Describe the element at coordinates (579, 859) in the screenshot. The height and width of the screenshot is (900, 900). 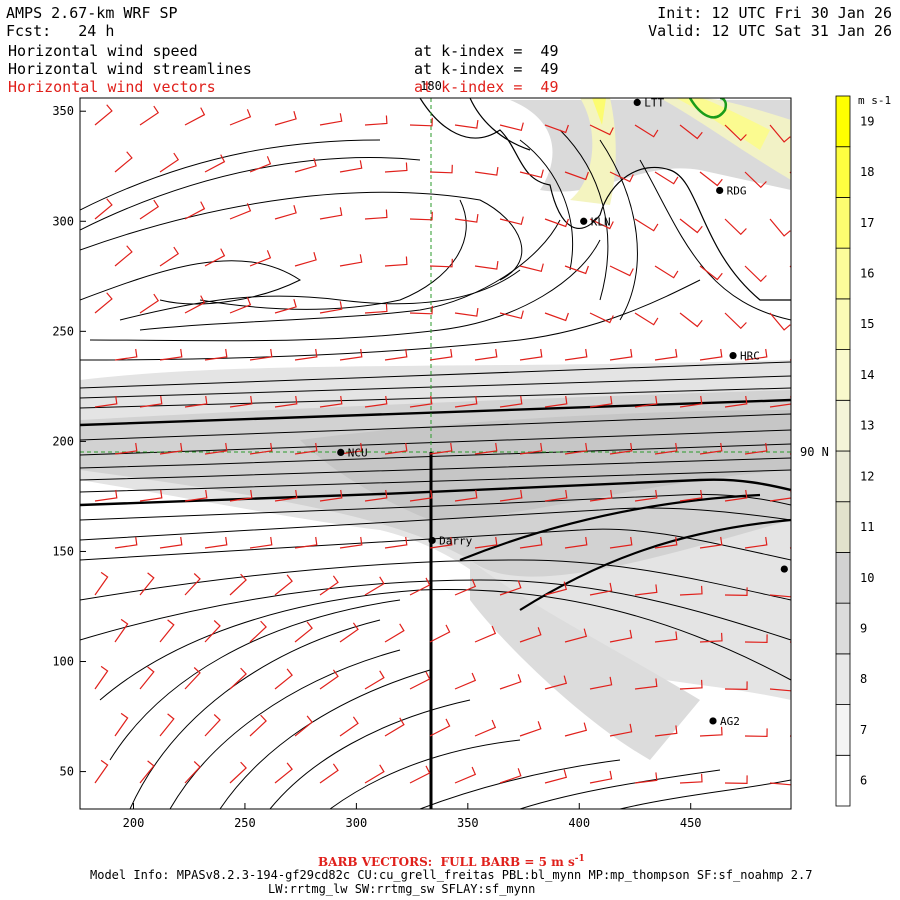
I see `barb-note-exponent: -1` at that location.